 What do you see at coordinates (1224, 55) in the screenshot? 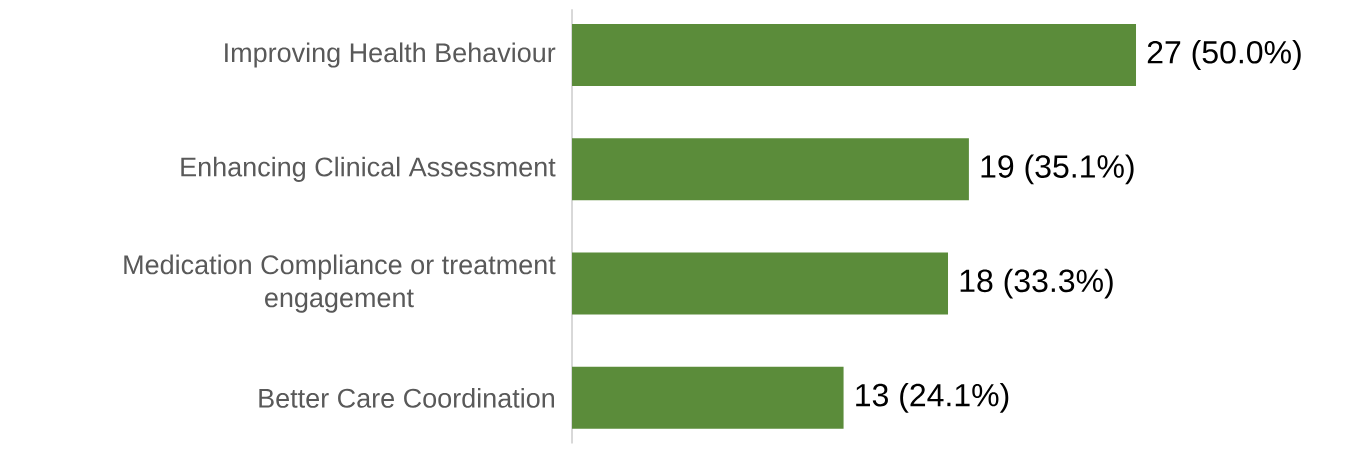
I see `data-label: 27 (50.0%)` at bounding box center [1224, 55].